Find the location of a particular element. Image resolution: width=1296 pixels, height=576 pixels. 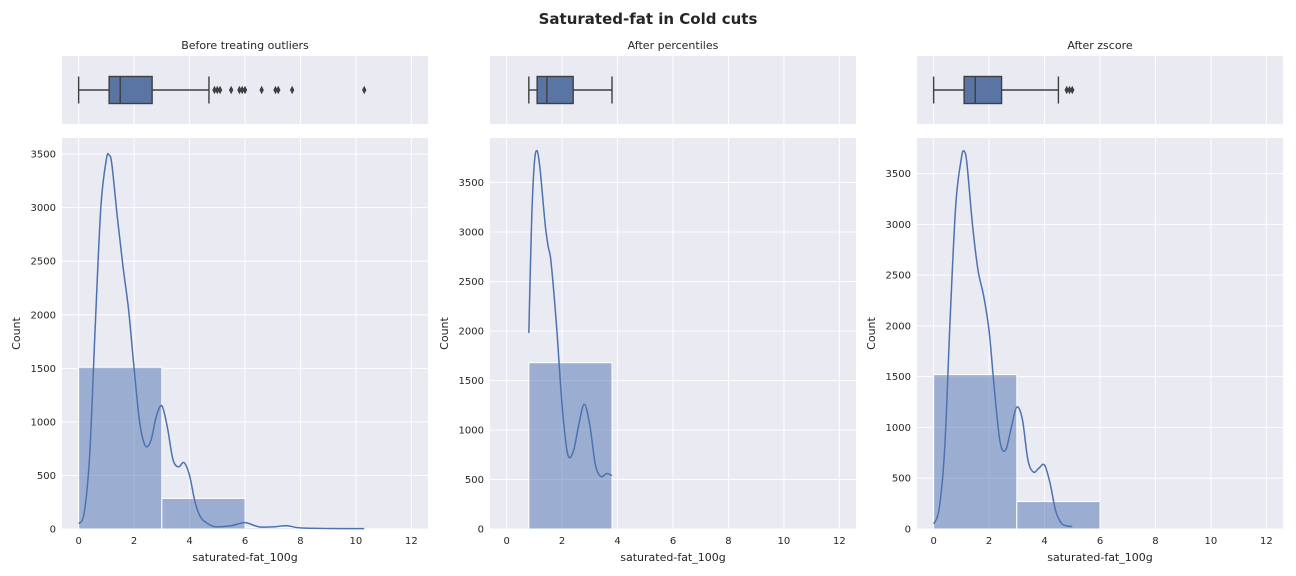

panel-title: After zscore is located at coordinates (1099, 45).